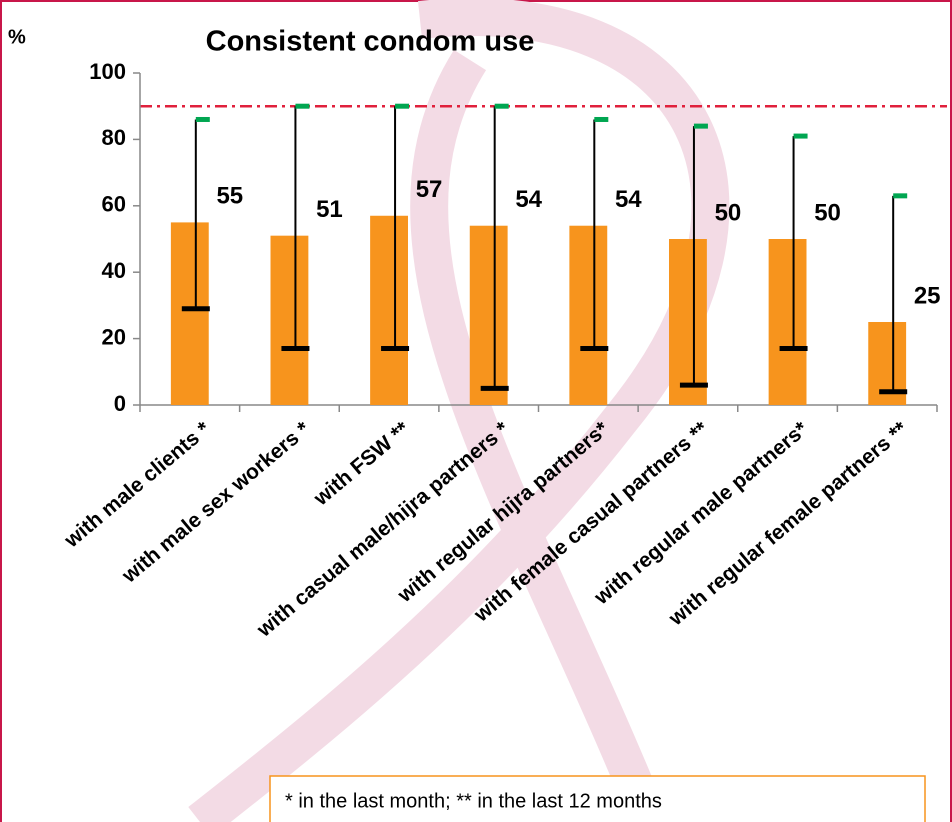 The image size is (952, 822). Describe the element at coordinates (120, 403) in the screenshot. I see `y-tick-label: 0` at that location.